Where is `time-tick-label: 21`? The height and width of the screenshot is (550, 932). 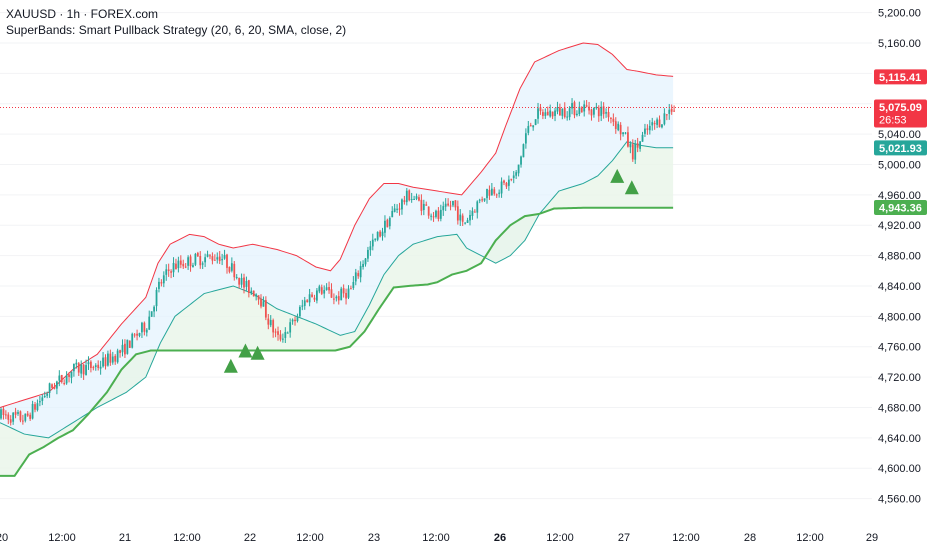 time-tick-label: 21 is located at coordinates (125, 538).